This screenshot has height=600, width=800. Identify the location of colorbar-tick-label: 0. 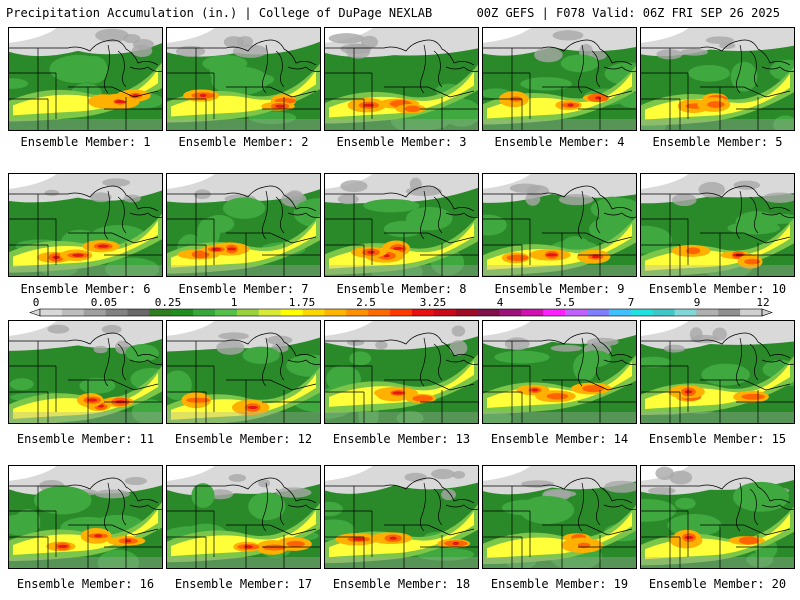
(36, 302).